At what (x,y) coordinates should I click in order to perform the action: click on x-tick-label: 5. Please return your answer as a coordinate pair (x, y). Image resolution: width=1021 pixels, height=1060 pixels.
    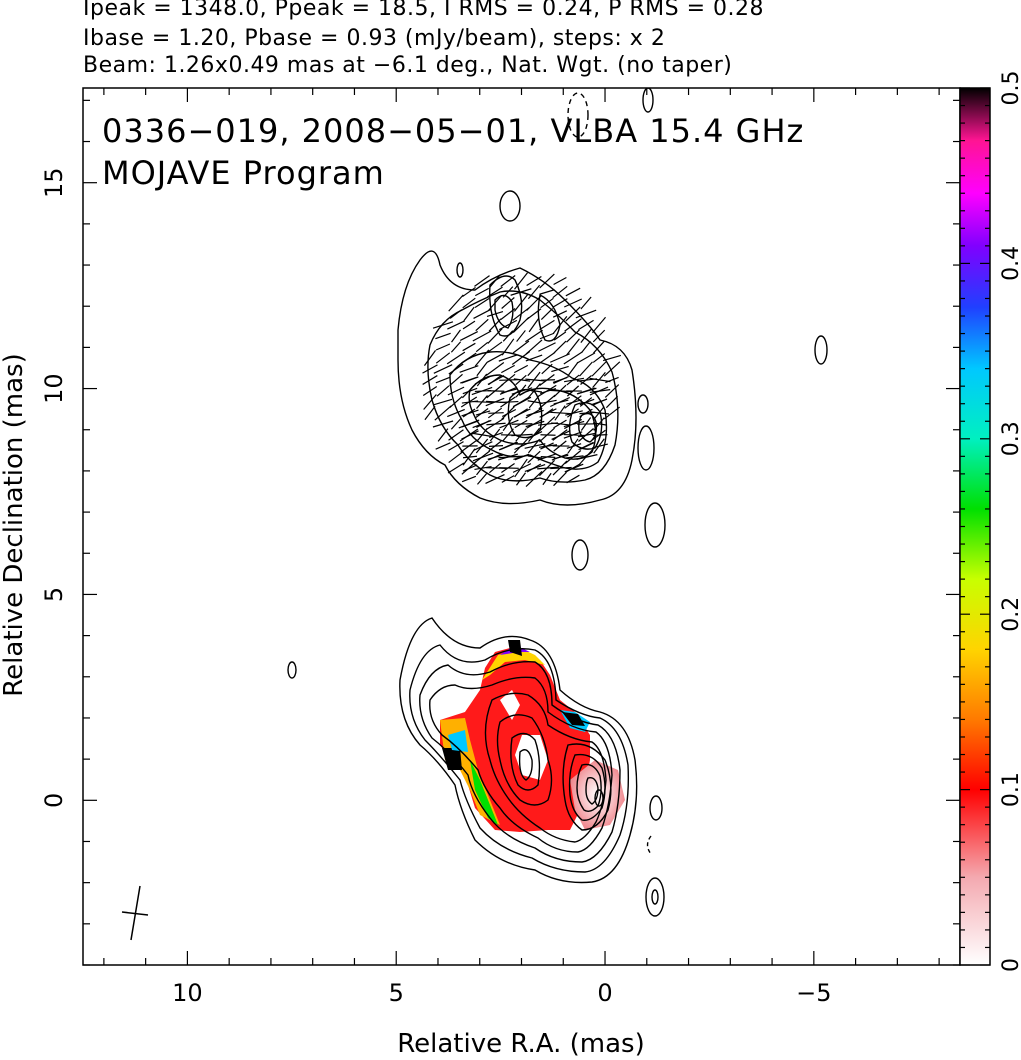
    Looking at the image, I should click on (396, 993).